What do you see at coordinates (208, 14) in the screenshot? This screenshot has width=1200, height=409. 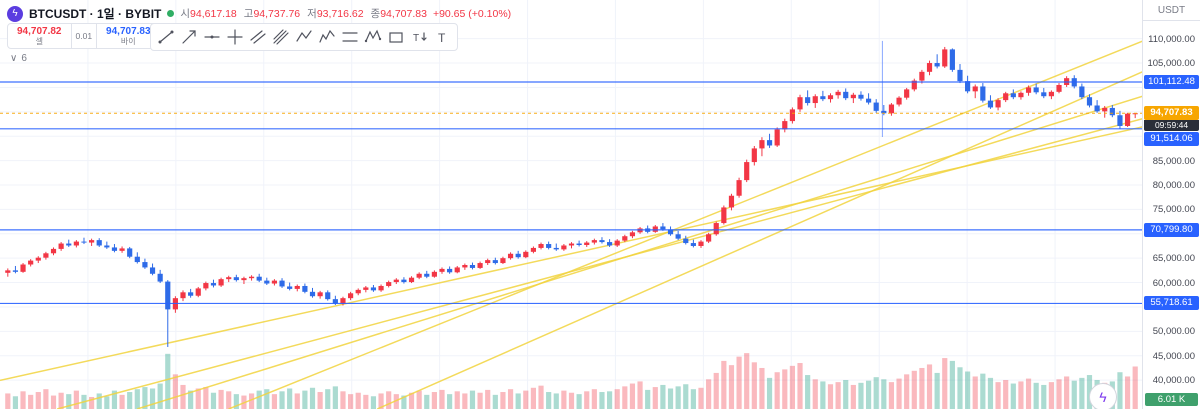 I see `ohlc-pair: 시94,617.18` at bounding box center [208, 14].